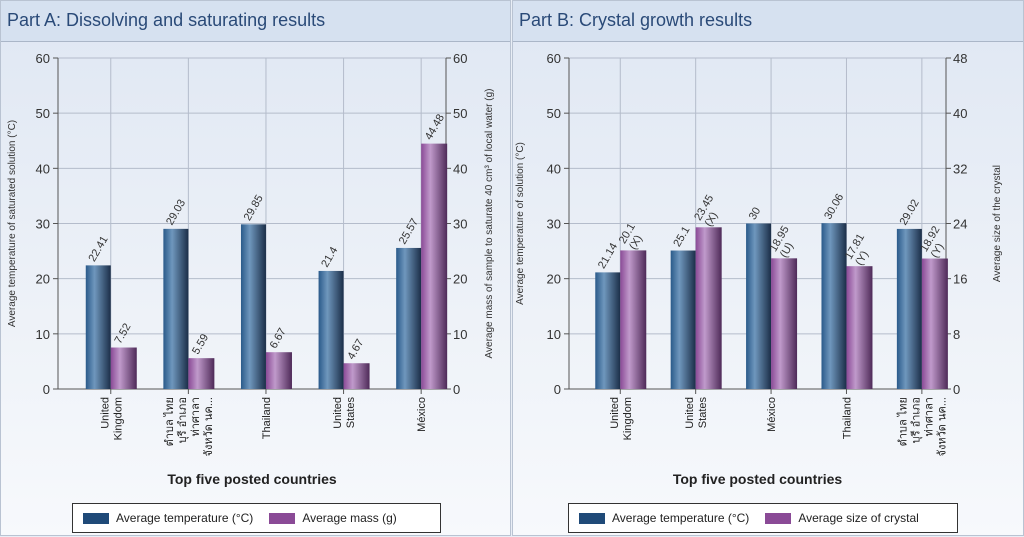 Image resolution: width=1024 pixels, height=537 pixels. What do you see at coordinates (460, 334) in the screenshot?
I see `right-tick-label: 10` at bounding box center [460, 334].